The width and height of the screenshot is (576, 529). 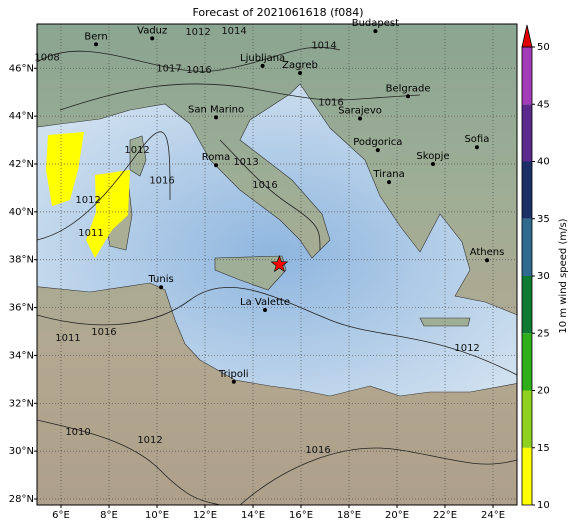 I want to click on x-tick-label: 22°E, so click(x=445, y=515).